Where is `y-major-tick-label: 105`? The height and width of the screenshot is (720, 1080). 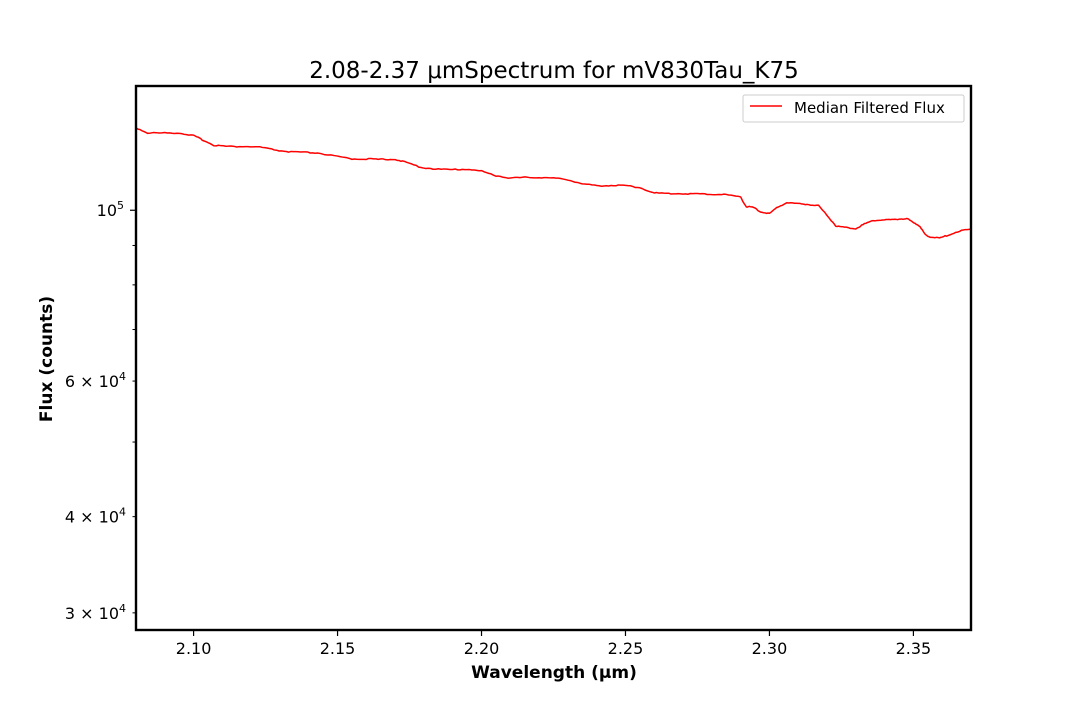
y-major-tick-label: 105 is located at coordinates (110, 209).